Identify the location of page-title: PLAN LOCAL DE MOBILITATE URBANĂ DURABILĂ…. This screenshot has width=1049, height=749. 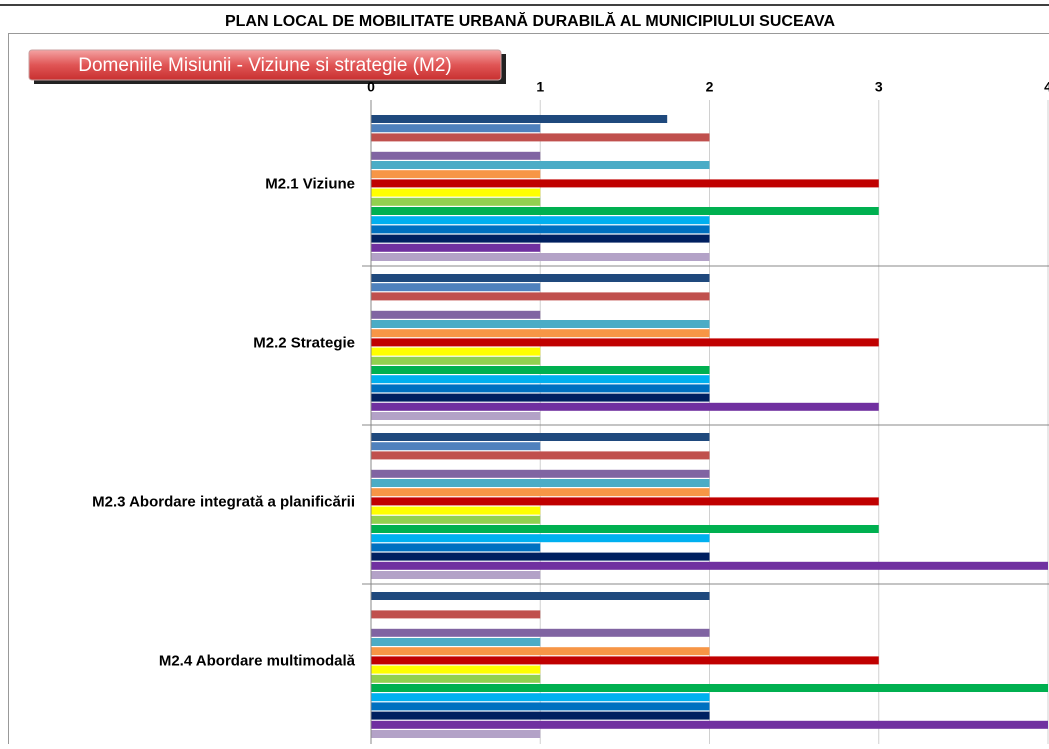
(530, 20).